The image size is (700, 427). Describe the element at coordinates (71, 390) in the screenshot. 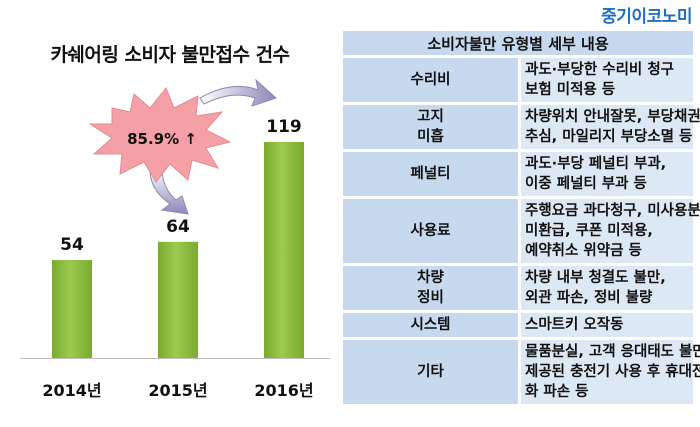

I see `x-tick-label: 2014년` at that location.